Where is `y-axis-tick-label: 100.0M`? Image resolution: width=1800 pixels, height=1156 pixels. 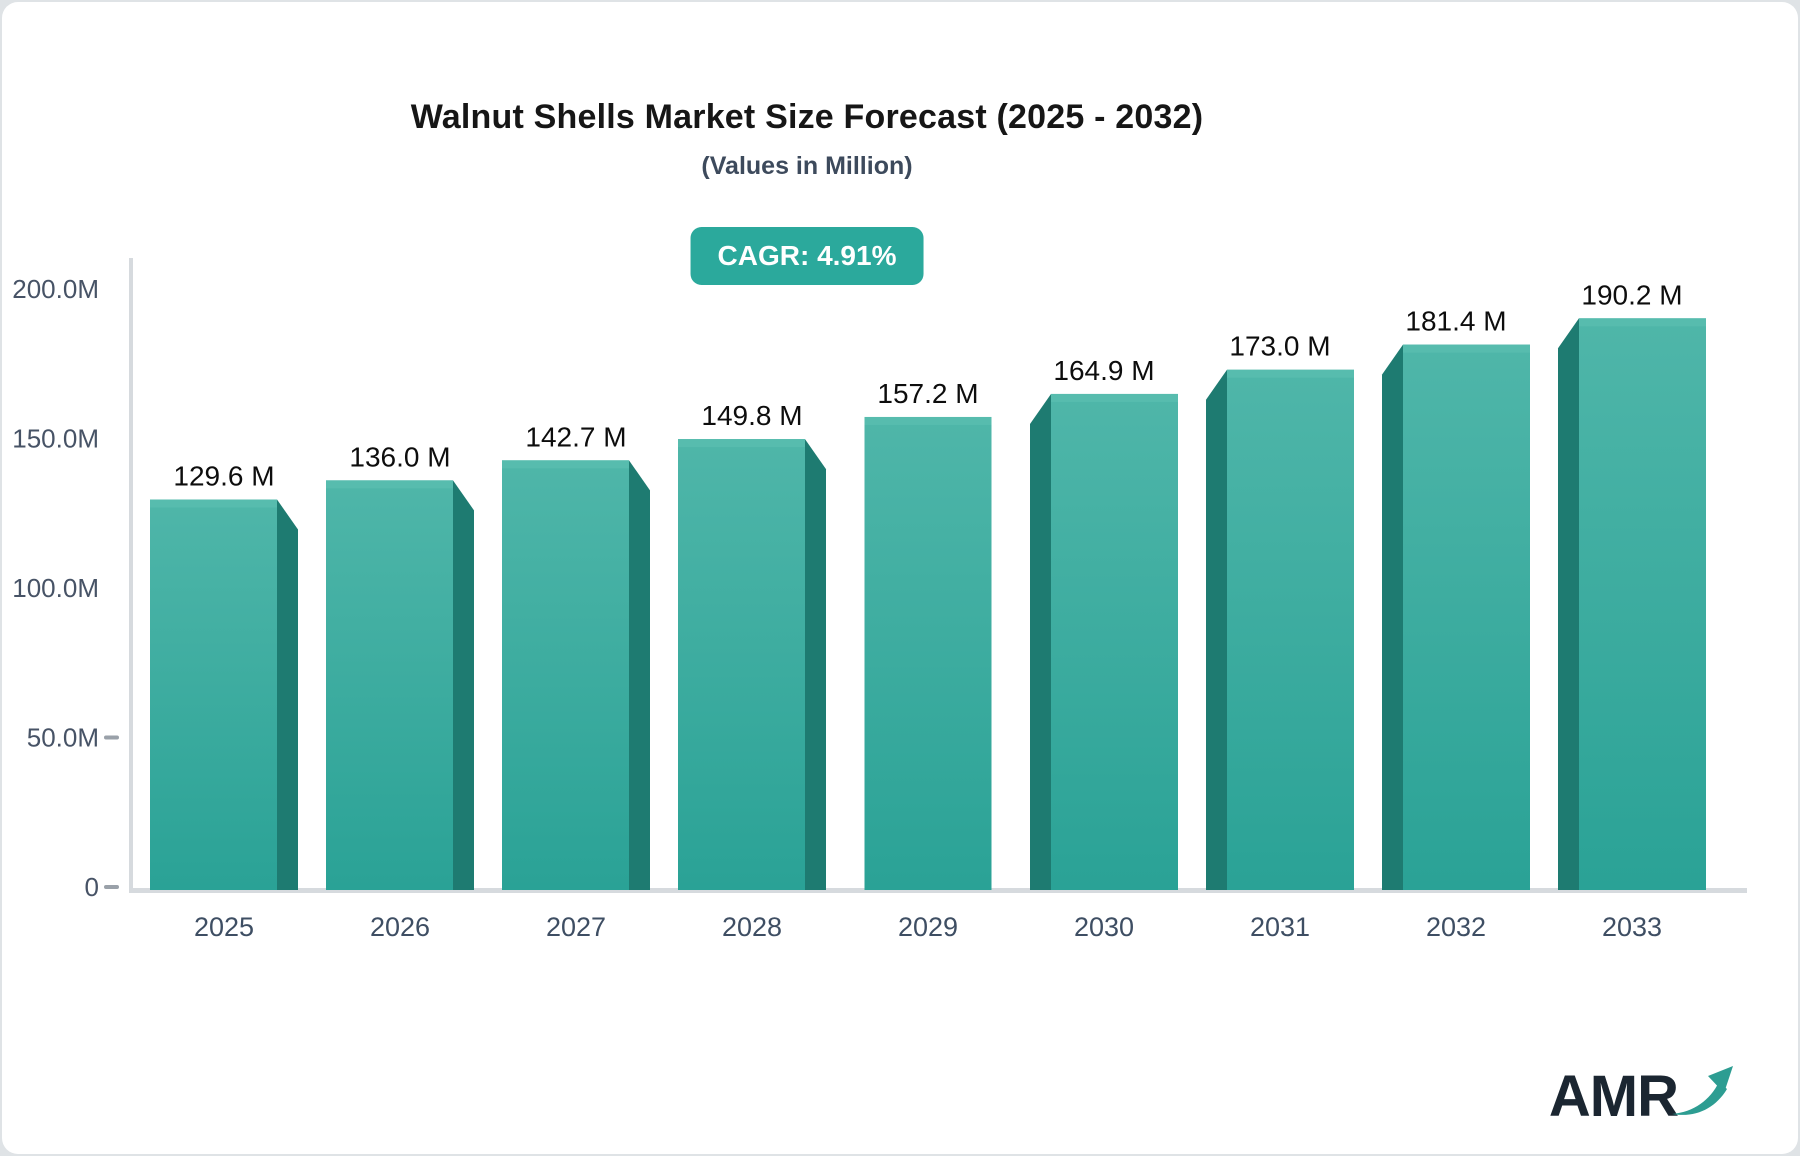 y-axis-tick-label: 100.0M is located at coordinates (55, 588).